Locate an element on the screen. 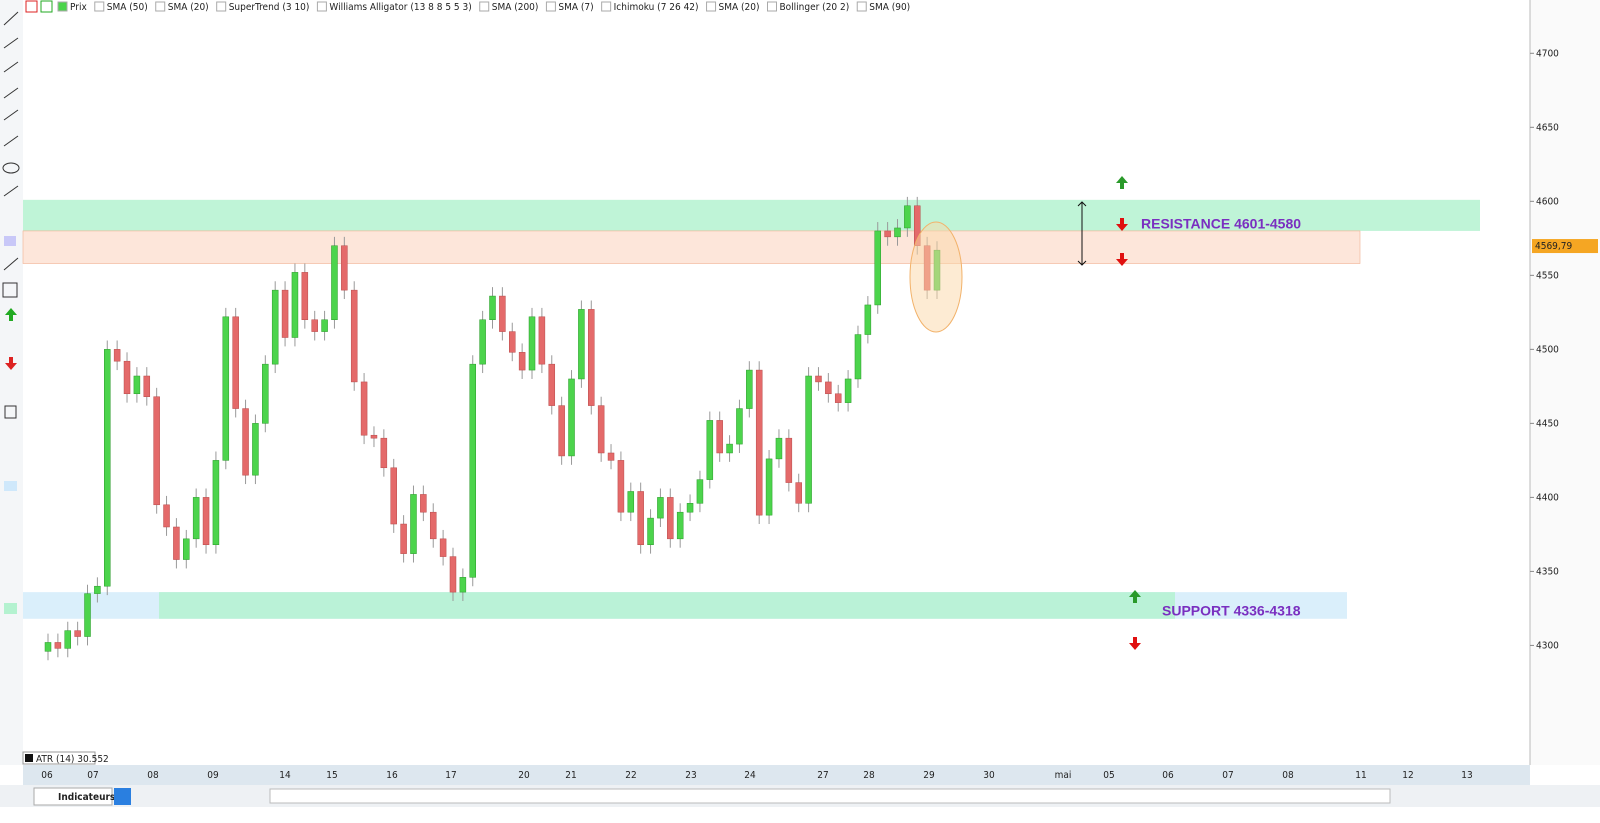 The image size is (1600, 823). ellipse-tool is located at coordinates (11, 168).